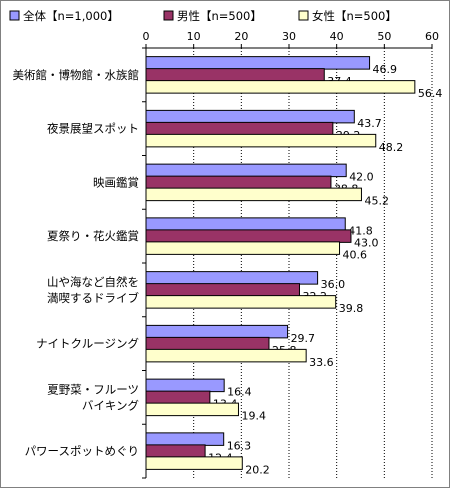 Image resolution: width=450 pixels, height=488 pixels. Describe the element at coordinates (76, 75) in the screenshot. I see `category-label-0: 美術館・博物館・水族館` at that location.